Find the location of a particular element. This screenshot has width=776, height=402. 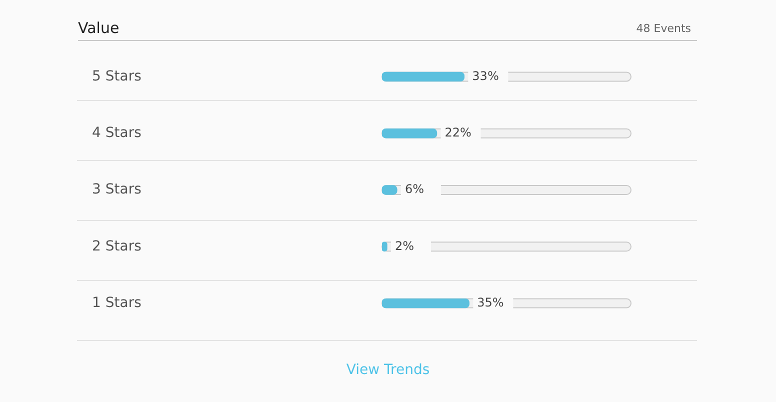

y-tick-label: 3 Stars is located at coordinates (117, 190).